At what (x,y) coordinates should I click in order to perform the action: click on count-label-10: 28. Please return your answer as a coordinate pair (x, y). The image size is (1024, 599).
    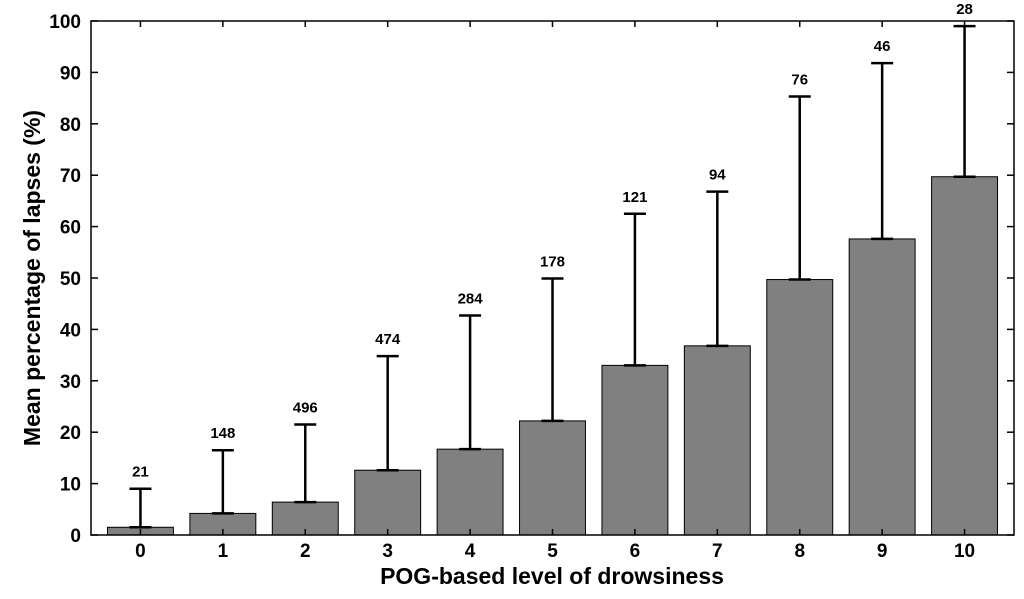
    Looking at the image, I should click on (964, 9).